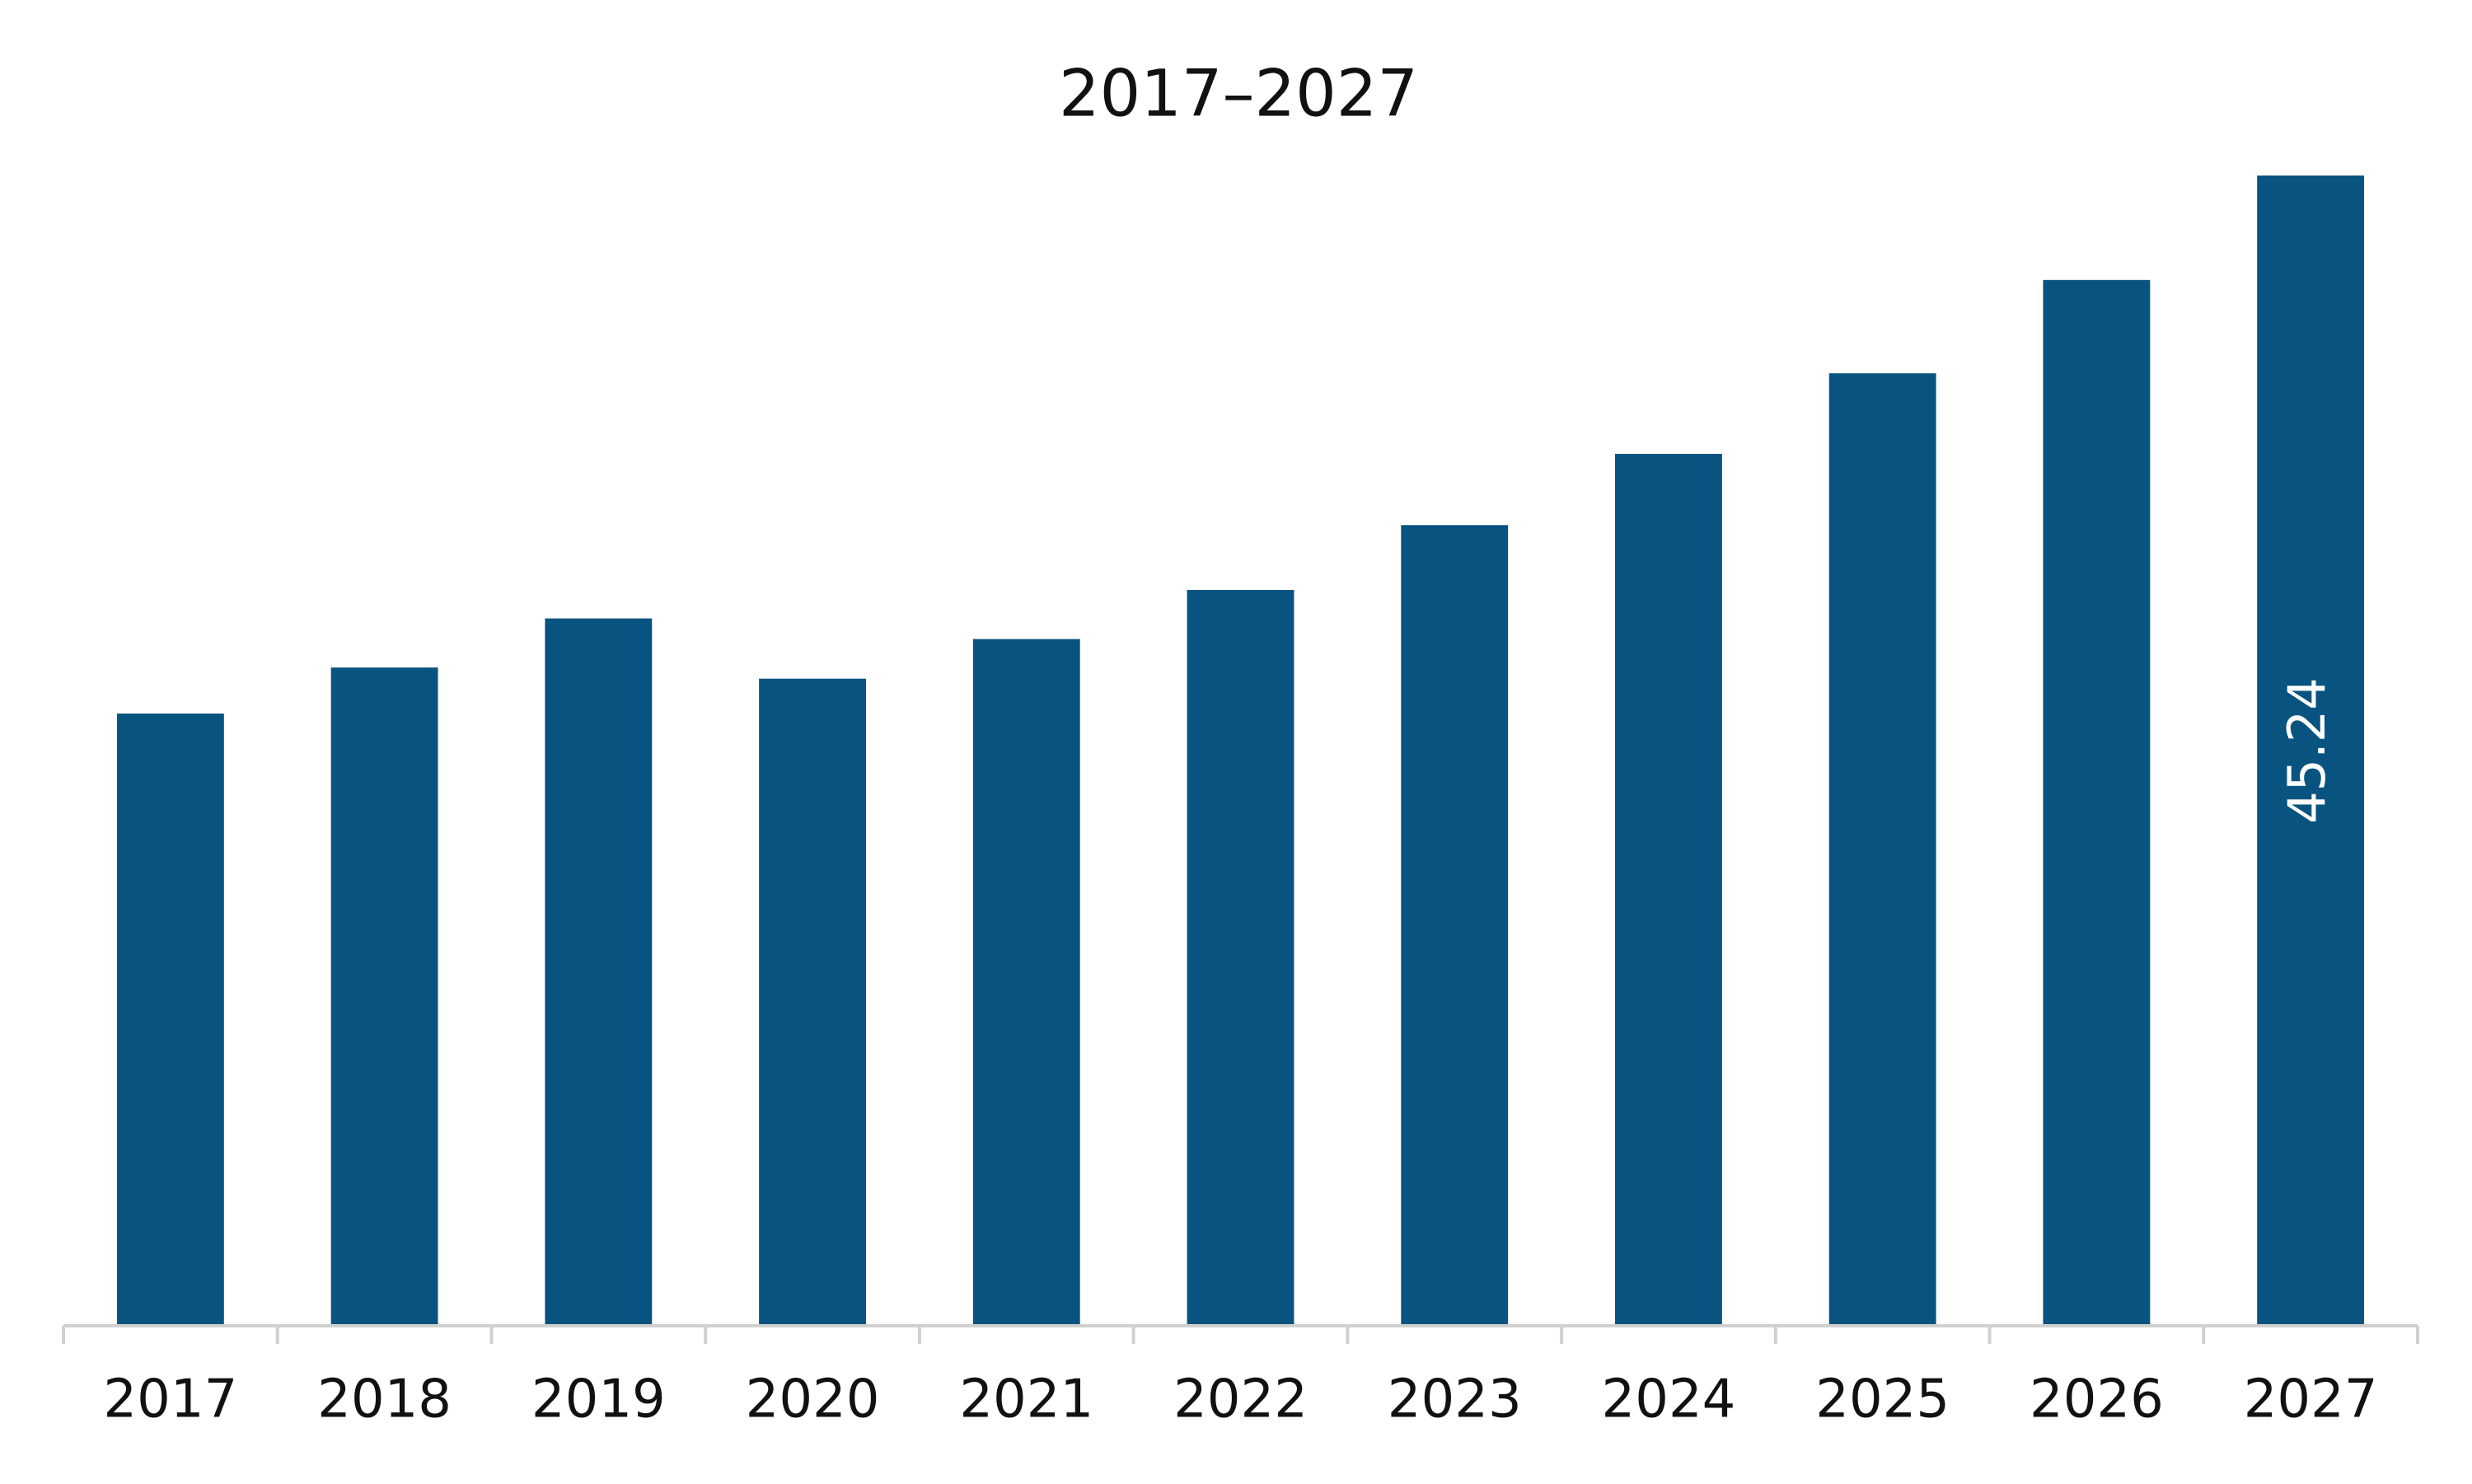  I want to click on x-tick-label: 2025, so click(1882, 1400).